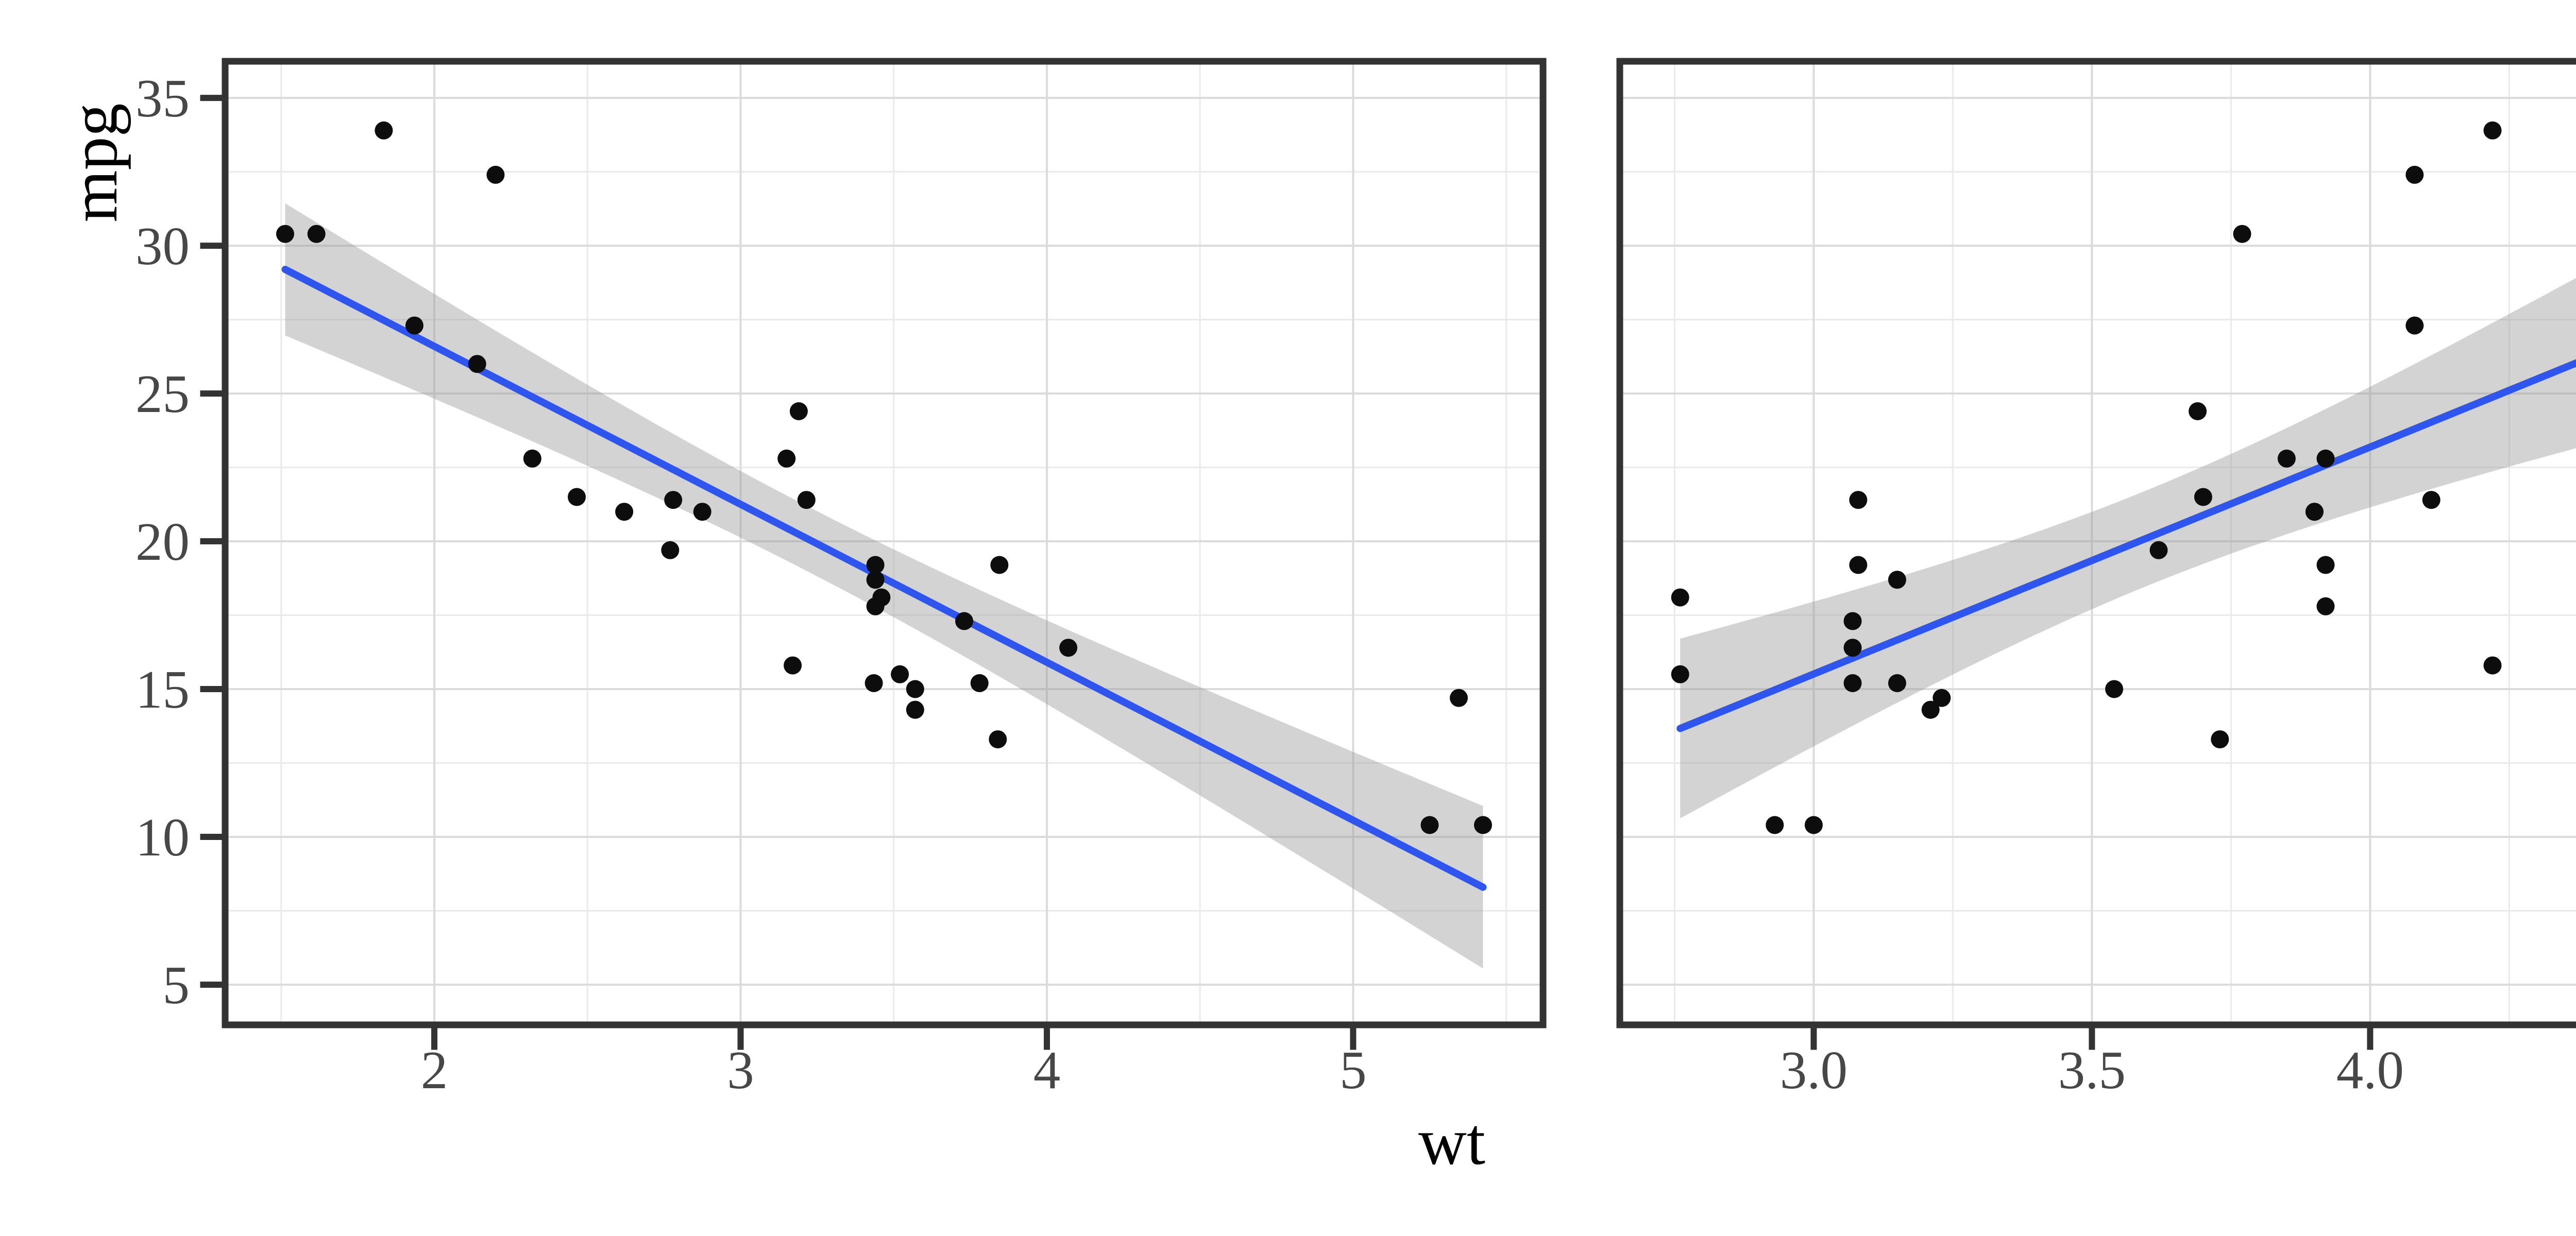 This screenshot has width=2576, height=1236. What do you see at coordinates (1047, 1070) in the screenshot?
I see `x-tick-label: 4` at bounding box center [1047, 1070].